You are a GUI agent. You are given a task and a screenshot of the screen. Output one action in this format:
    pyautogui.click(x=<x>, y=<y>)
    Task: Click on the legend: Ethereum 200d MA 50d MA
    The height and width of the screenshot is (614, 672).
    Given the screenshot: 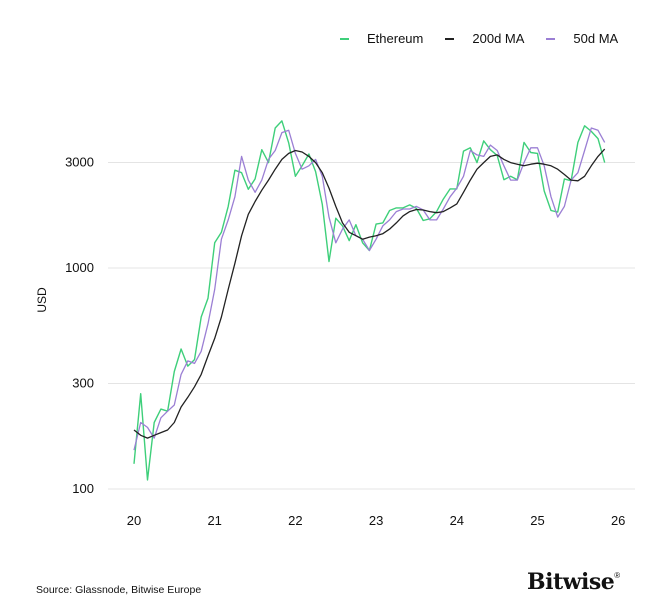 What is the action you would take?
    pyautogui.click(x=490, y=38)
    